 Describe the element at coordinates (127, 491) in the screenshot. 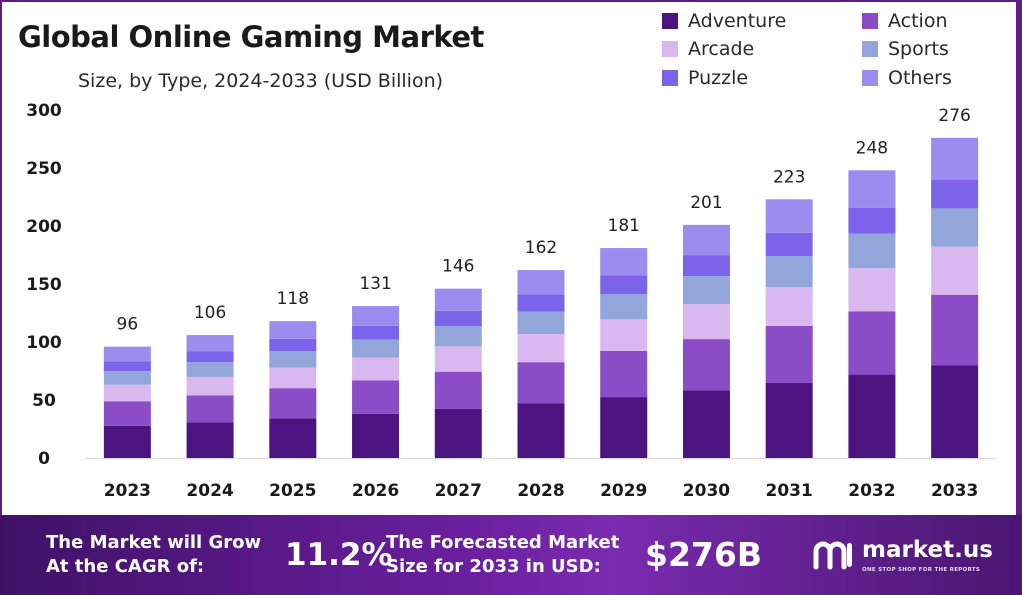

I see `x-tick-label: 2023` at that location.